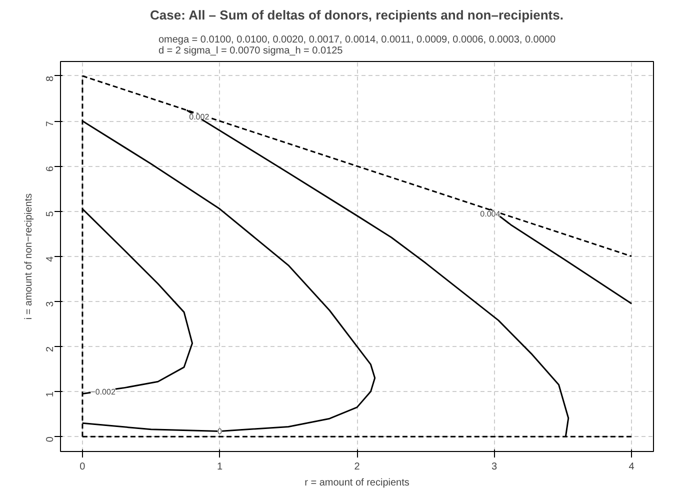 Image resolution: width=678 pixels, height=491 pixels. I want to click on chart-subtitle: omega = 0.0100, 0.0100, 0.0020, 0.0017, 0.0014, 0.0011, 0.0009, 0.0006, 0.0003, 0.0000 d = 2 sigma_l = 0.0070 sigma_h = 0.0125, so click(357, 45).